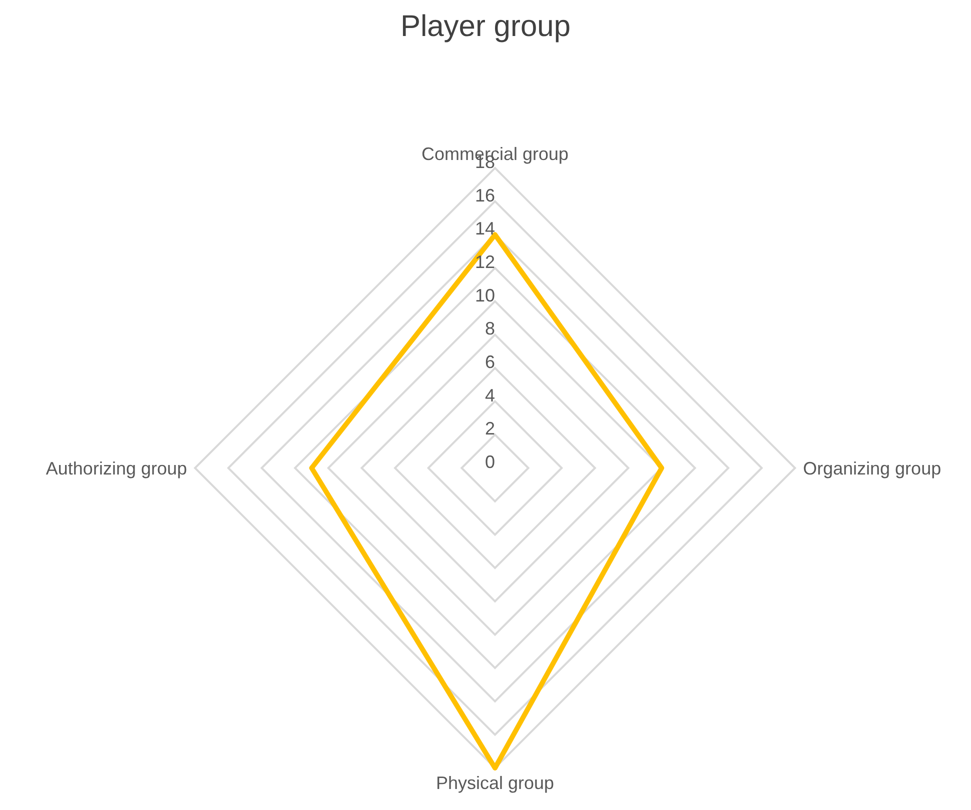  Describe the element at coordinates (872, 468) in the screenshot. I see `spoke-label: Organizing group` at that location.